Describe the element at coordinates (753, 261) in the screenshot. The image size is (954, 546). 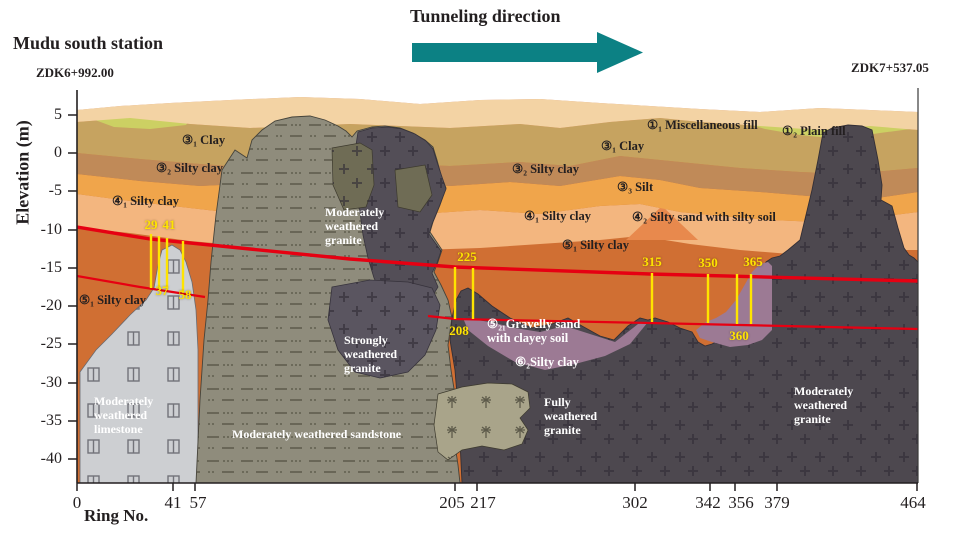
I see `ring-marker-365: 365` at that location.